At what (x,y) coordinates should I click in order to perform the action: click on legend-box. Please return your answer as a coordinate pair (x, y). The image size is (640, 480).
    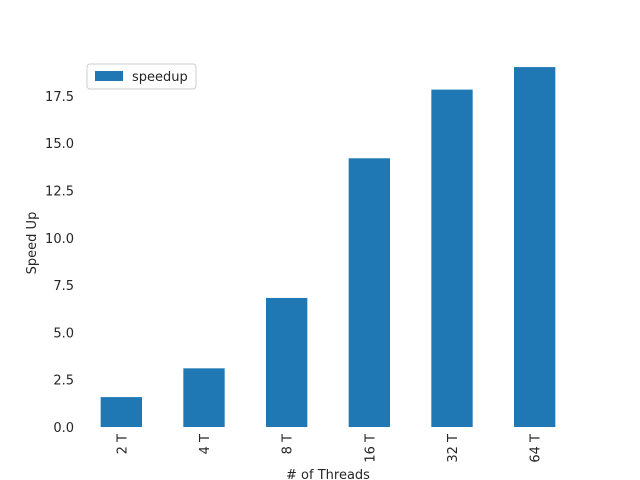
    Looking at the image, I should click on (141, 76).